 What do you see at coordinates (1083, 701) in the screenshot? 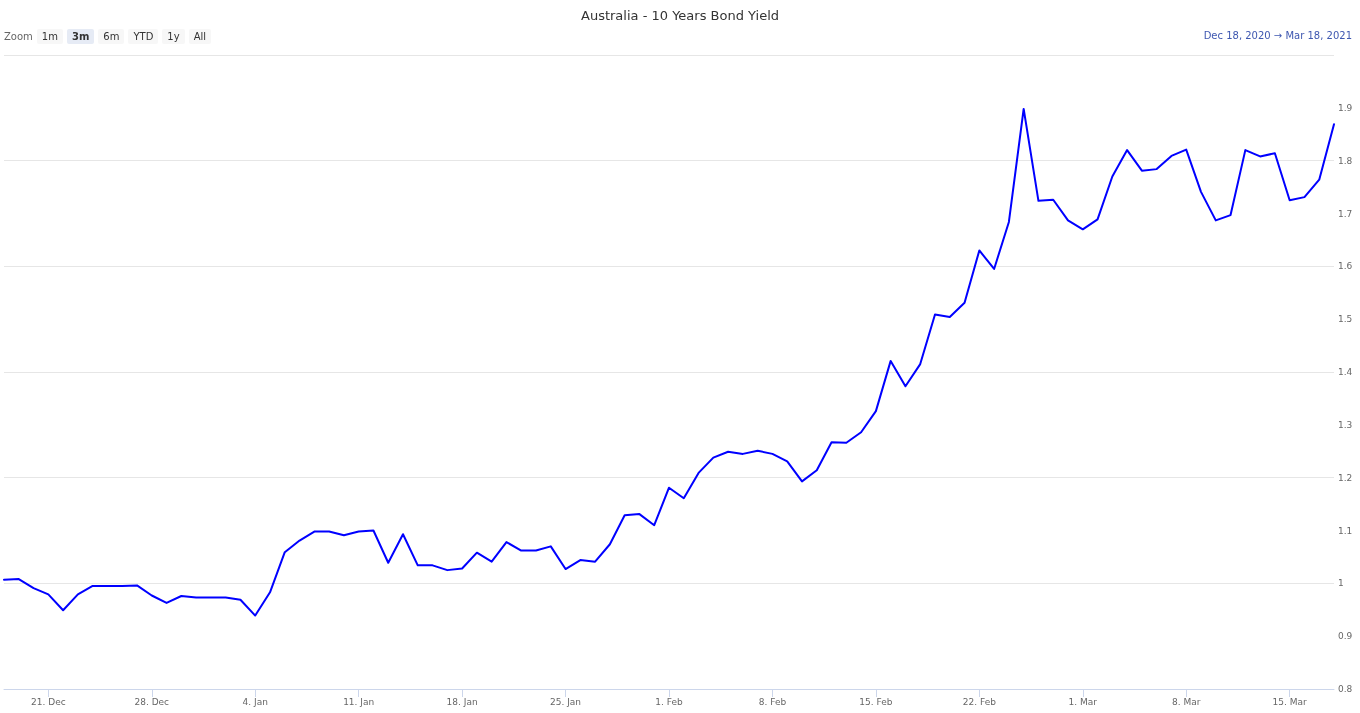
I see `x-tick-label: 1. Mar` at bounding box center [1083, 701].